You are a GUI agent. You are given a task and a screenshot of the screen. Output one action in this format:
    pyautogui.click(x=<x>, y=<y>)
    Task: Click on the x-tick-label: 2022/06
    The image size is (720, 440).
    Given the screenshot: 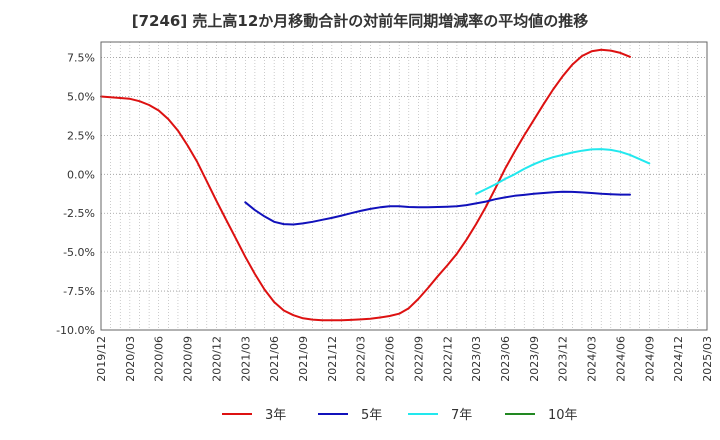 What is the action you would take?
    pyautogui.click(x=390, y=359)
    